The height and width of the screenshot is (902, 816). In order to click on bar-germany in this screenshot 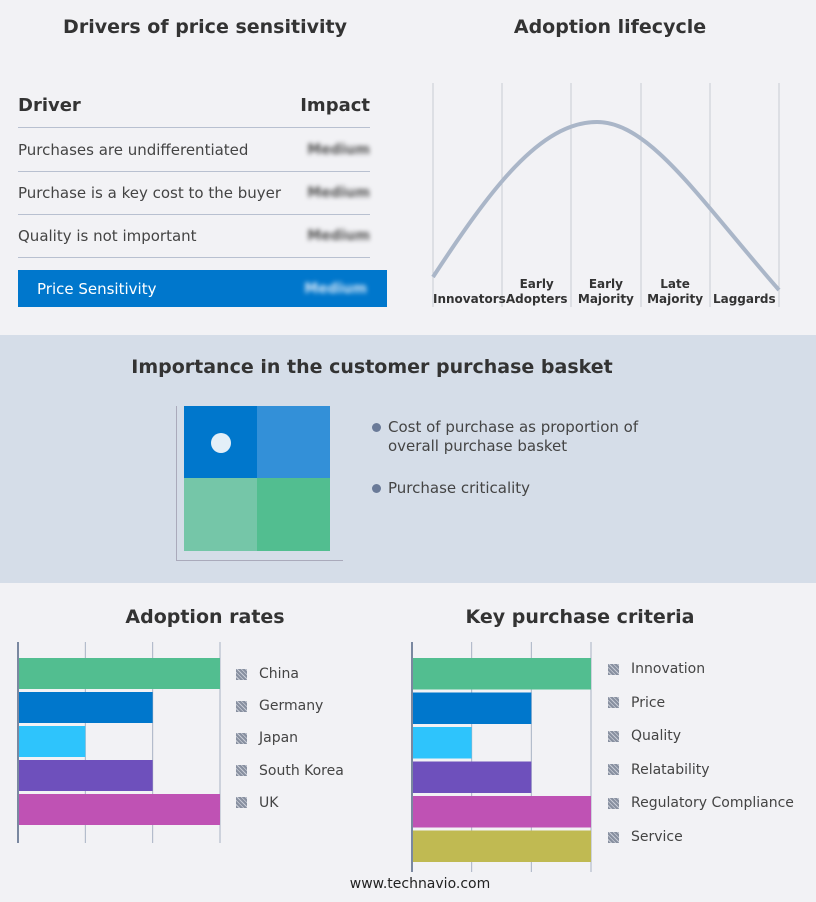, I will do `click(85, 707)`.